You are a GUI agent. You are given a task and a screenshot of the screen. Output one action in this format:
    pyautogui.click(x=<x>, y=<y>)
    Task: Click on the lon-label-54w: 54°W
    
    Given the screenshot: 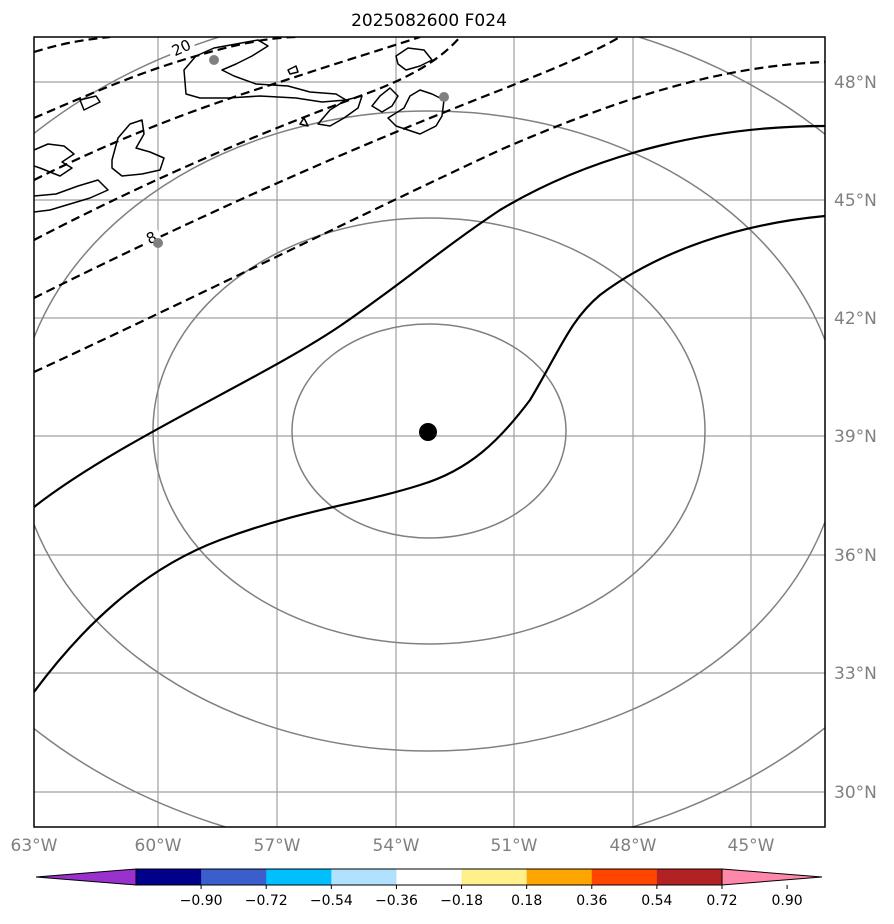 What is the action you would take?
    pyautogui.click(x=396, y=846)
    